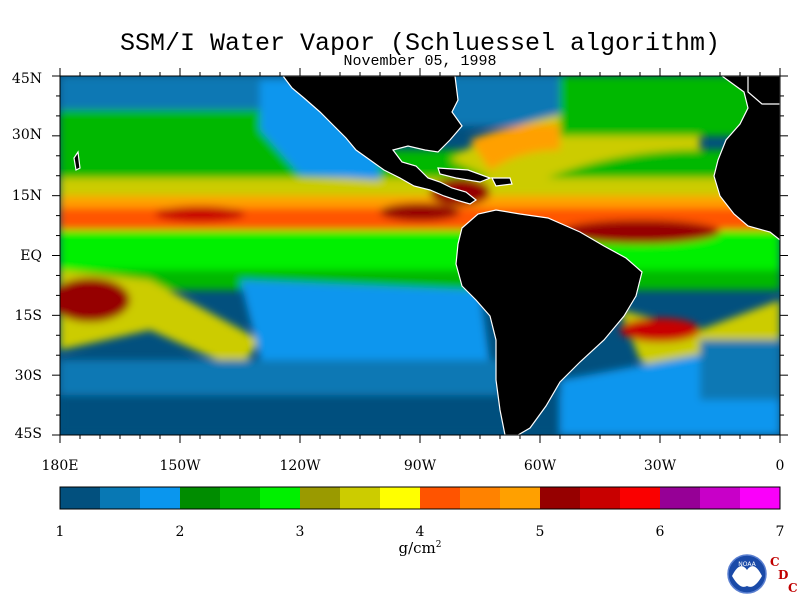  I want to click on logo-letter-c1: C, so click(775, 562).